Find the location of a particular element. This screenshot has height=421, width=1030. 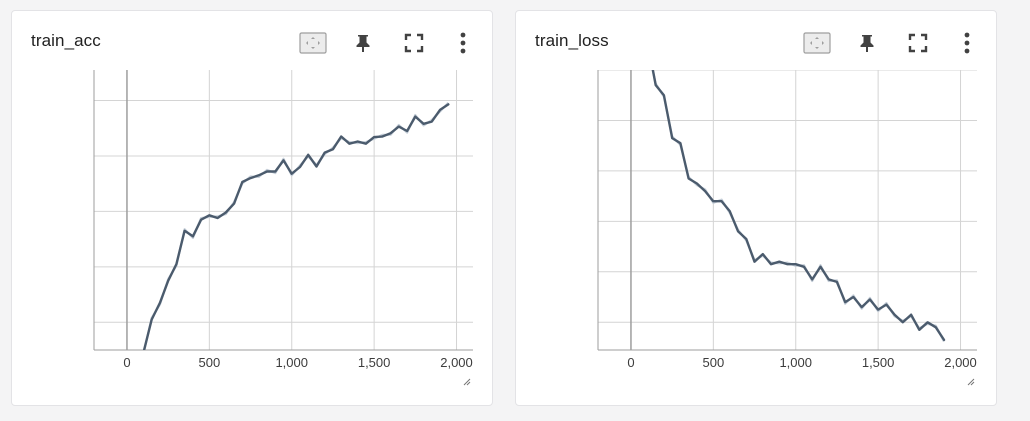

y-tick-label: 0.5 is located at coordinates (78, 322).